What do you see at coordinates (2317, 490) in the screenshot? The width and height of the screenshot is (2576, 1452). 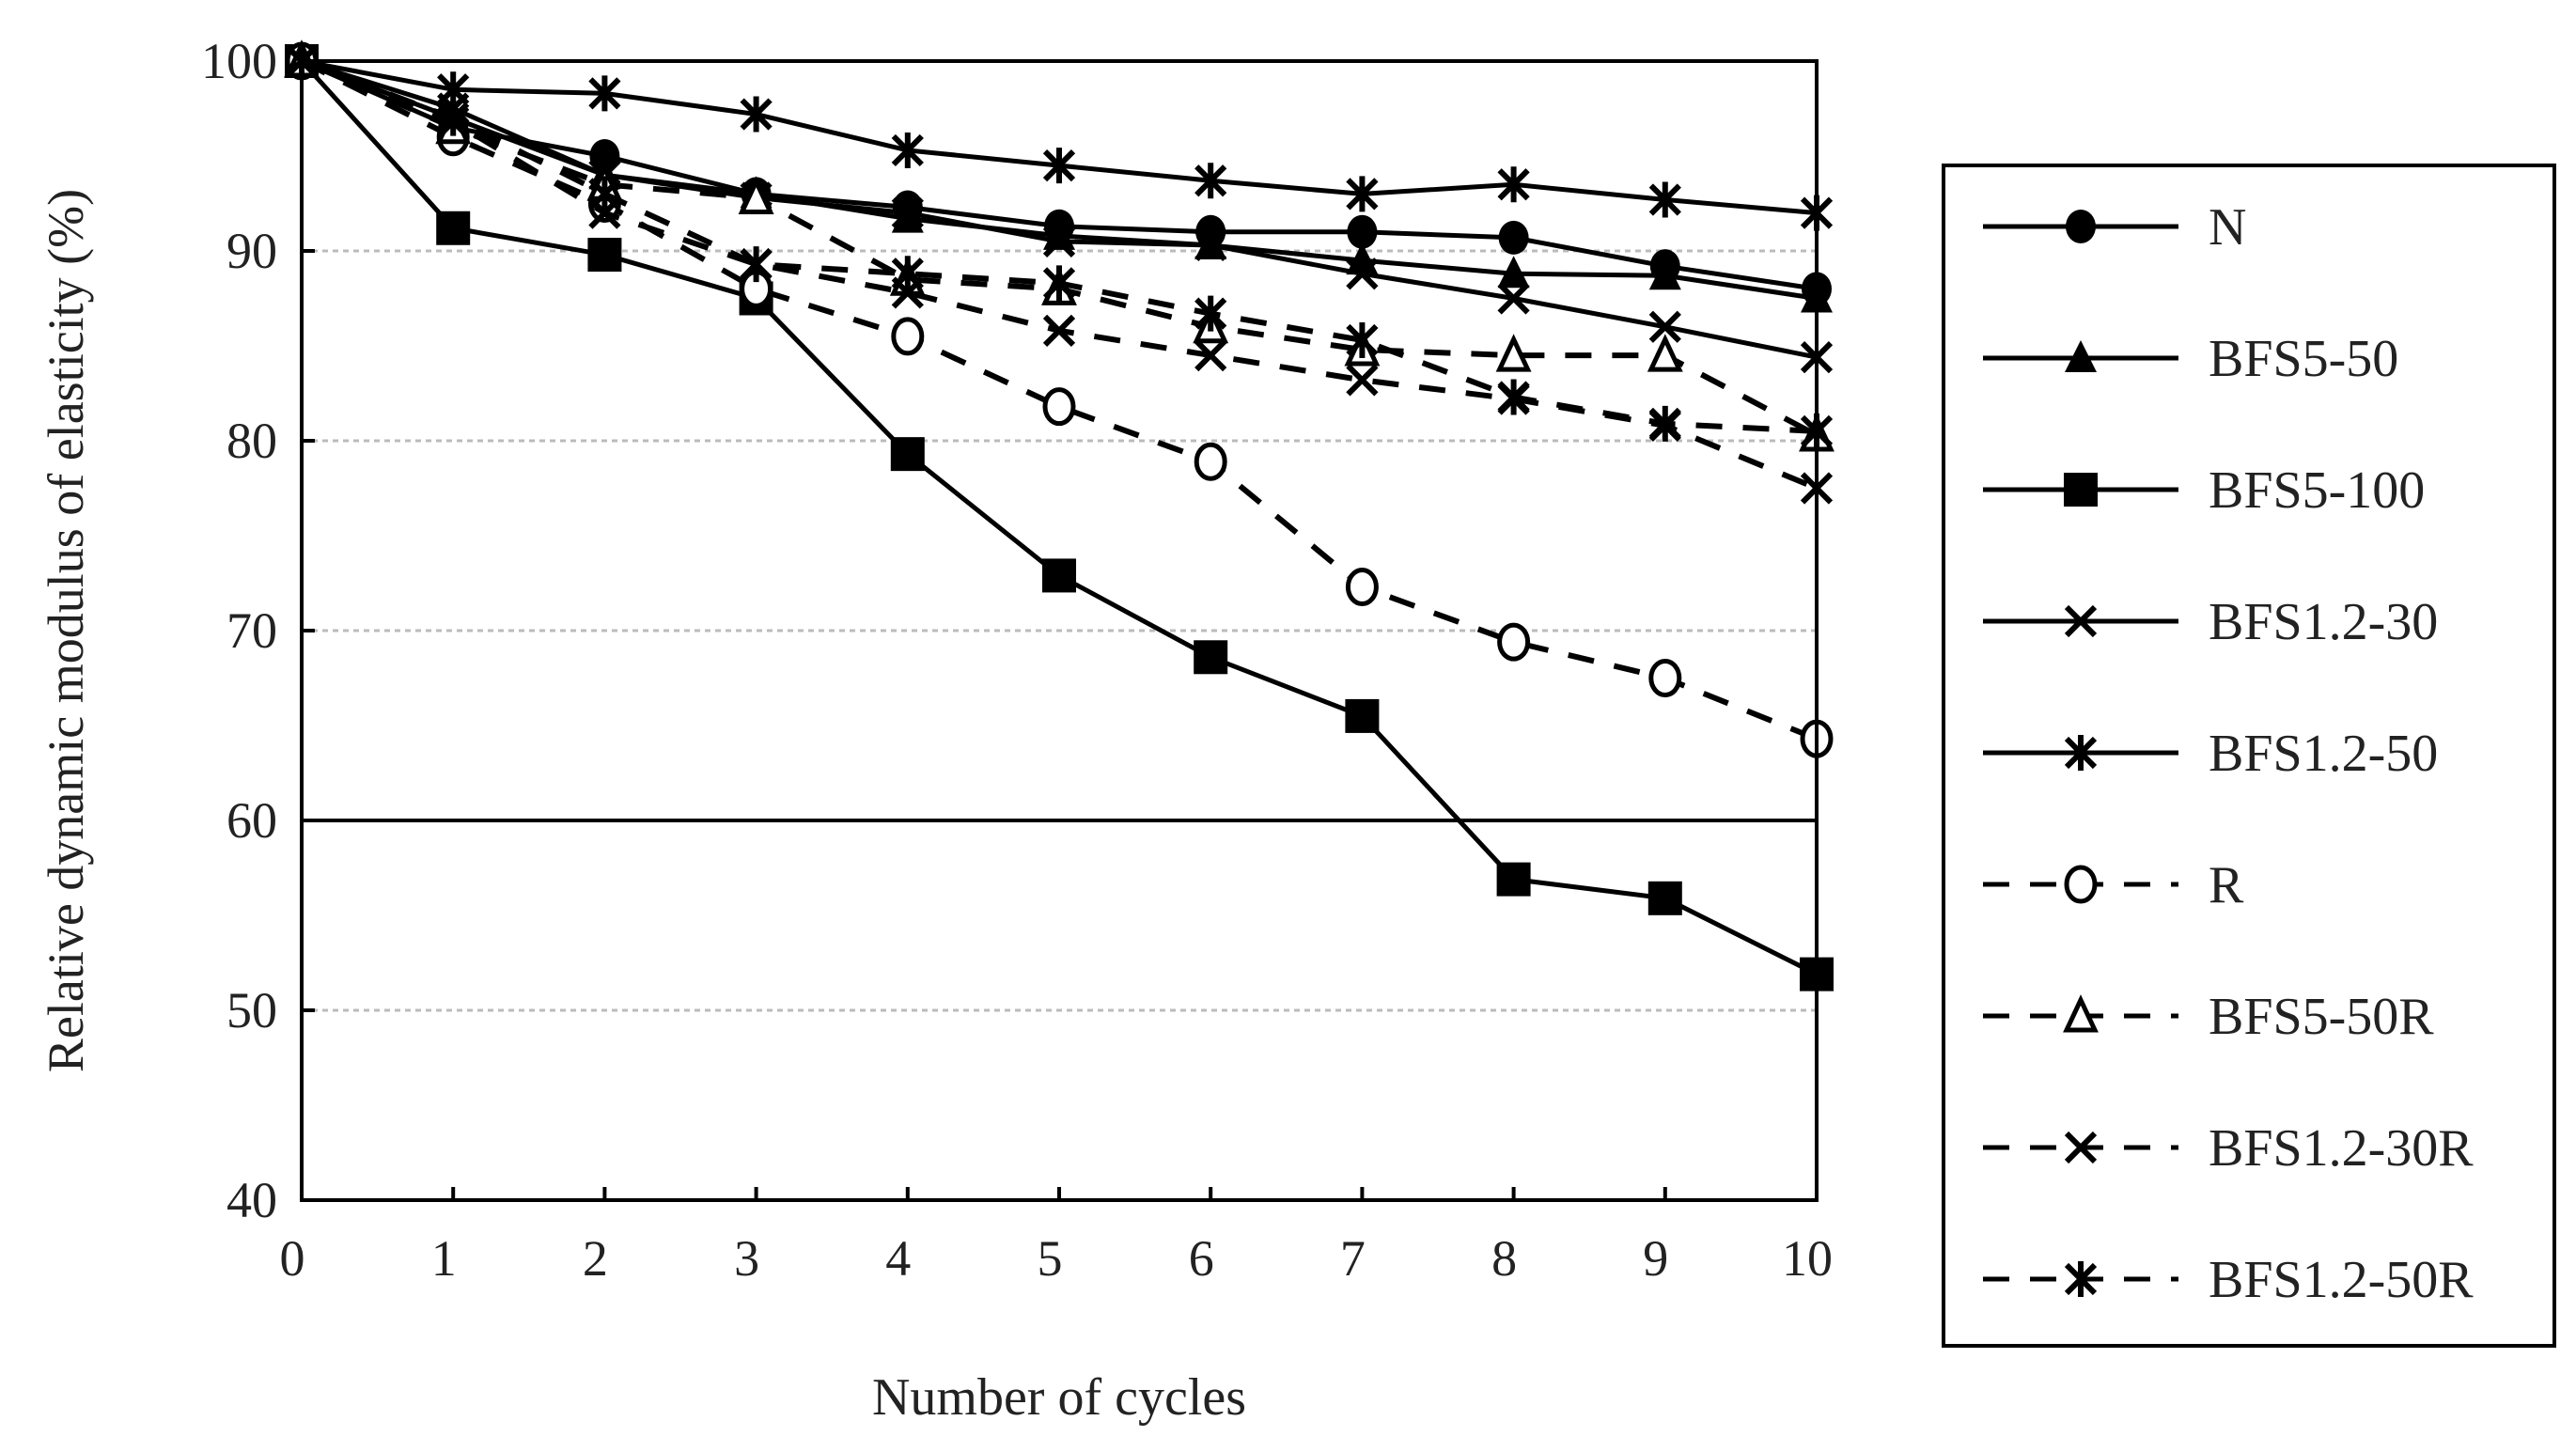 I see `legend-label: BFS5-100` at bounding box center [2317, 490].